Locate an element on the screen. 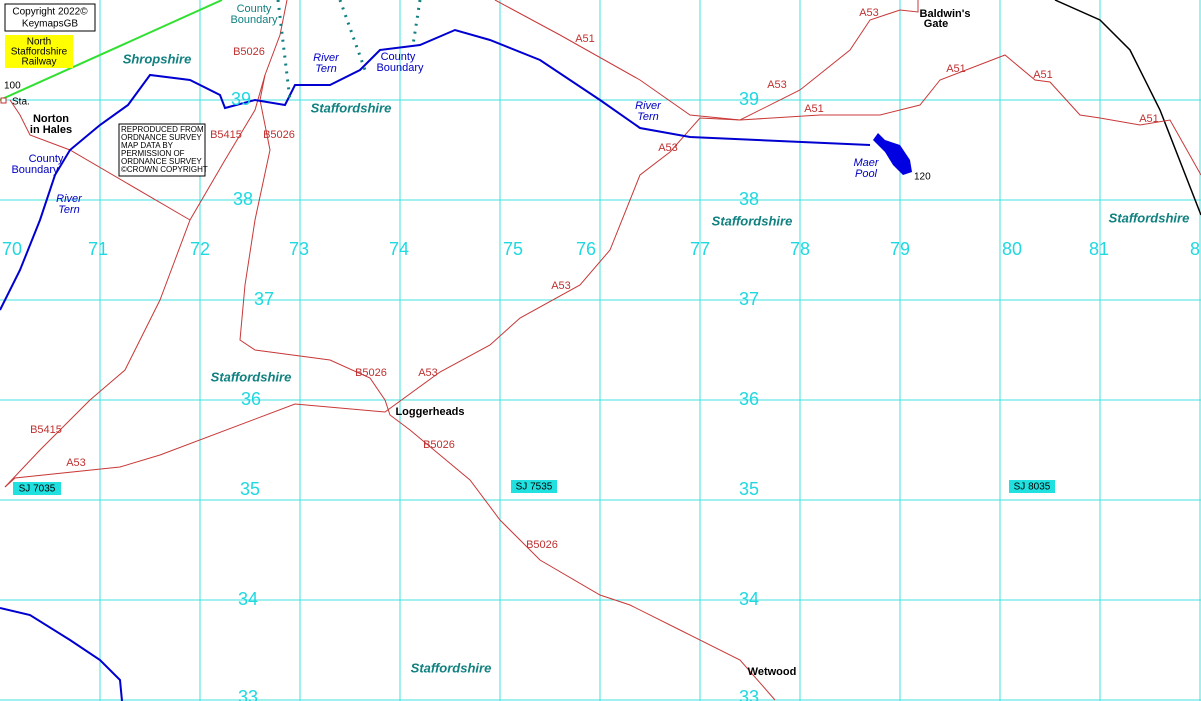  place: Gate is located at coordinates (936, 24).